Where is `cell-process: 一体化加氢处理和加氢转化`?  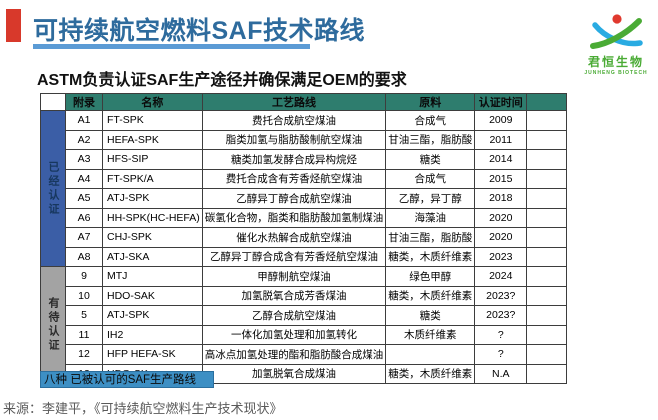
cell-process: 一体化加氢处理和加氢转化 is located at coordinates (294, 334).